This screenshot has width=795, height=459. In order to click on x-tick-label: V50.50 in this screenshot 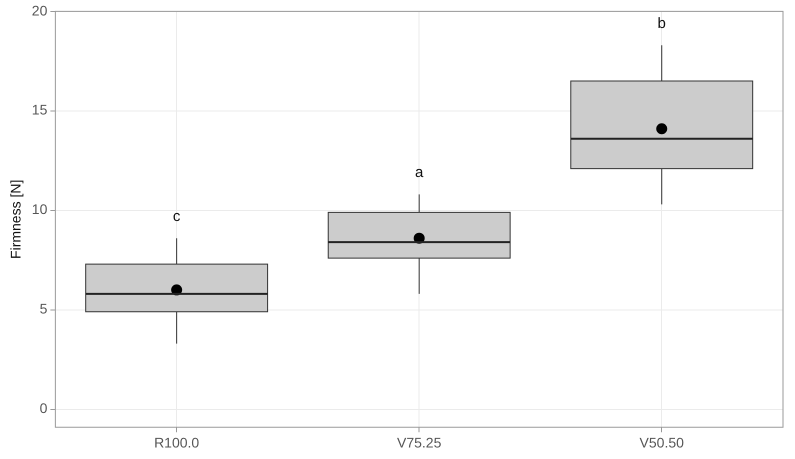, I will do `click(662, 442)`.